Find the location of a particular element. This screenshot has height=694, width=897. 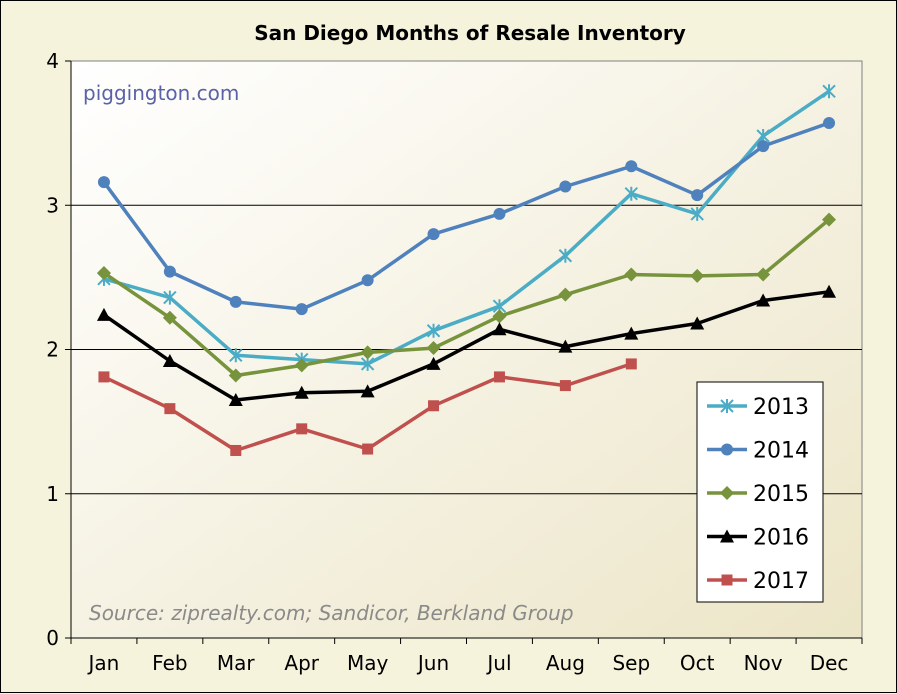

data-point-2016-May-shape is located at coordinates (367, 391).